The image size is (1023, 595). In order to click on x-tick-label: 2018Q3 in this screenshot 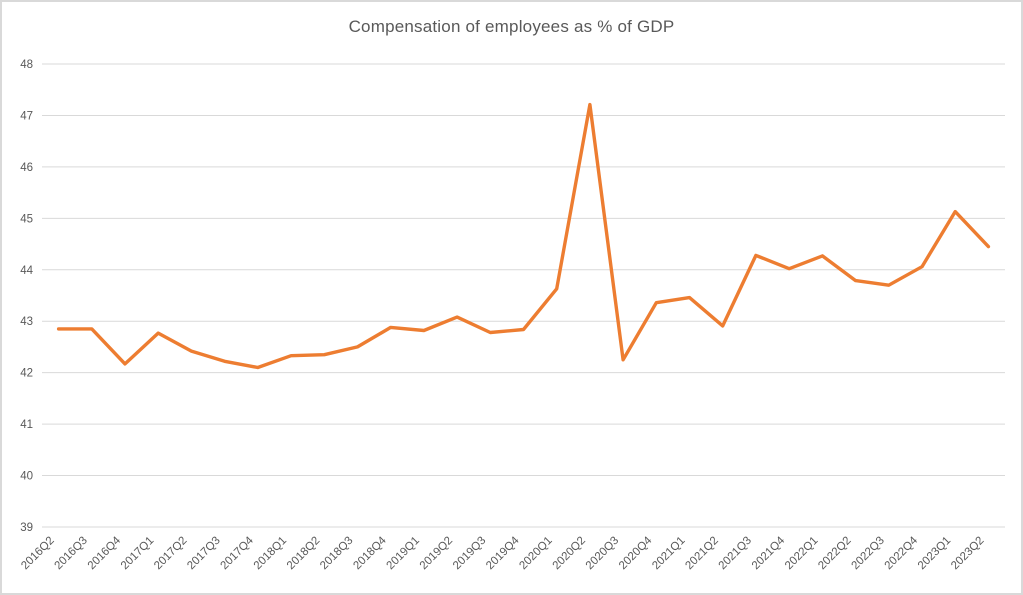, I will do `click(336, 553)`.